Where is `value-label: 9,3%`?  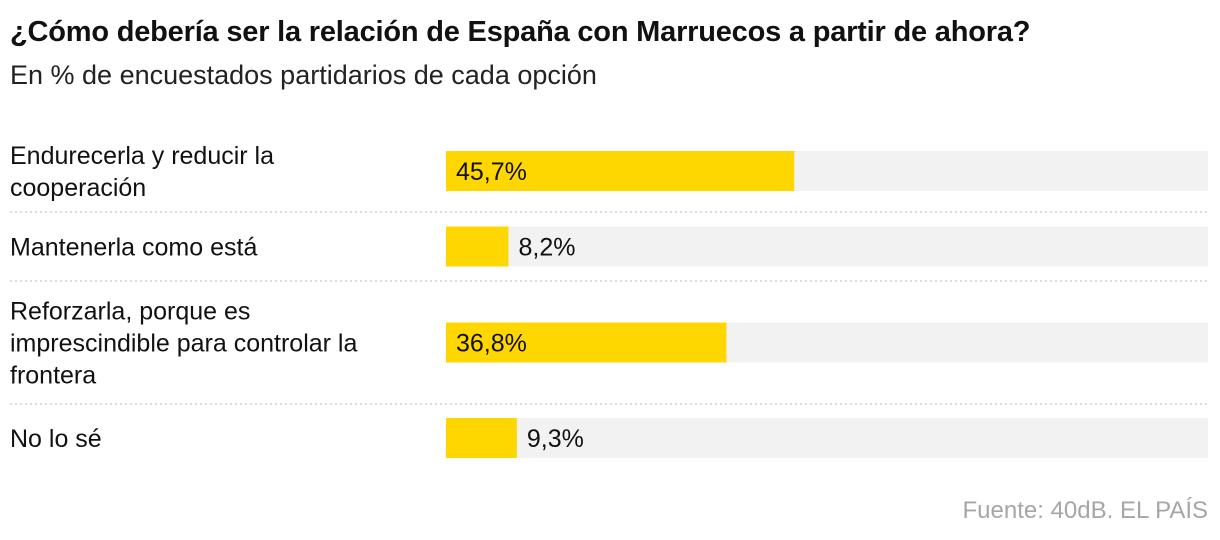
value-label: 9,3% is located at coordinates (555, 439).